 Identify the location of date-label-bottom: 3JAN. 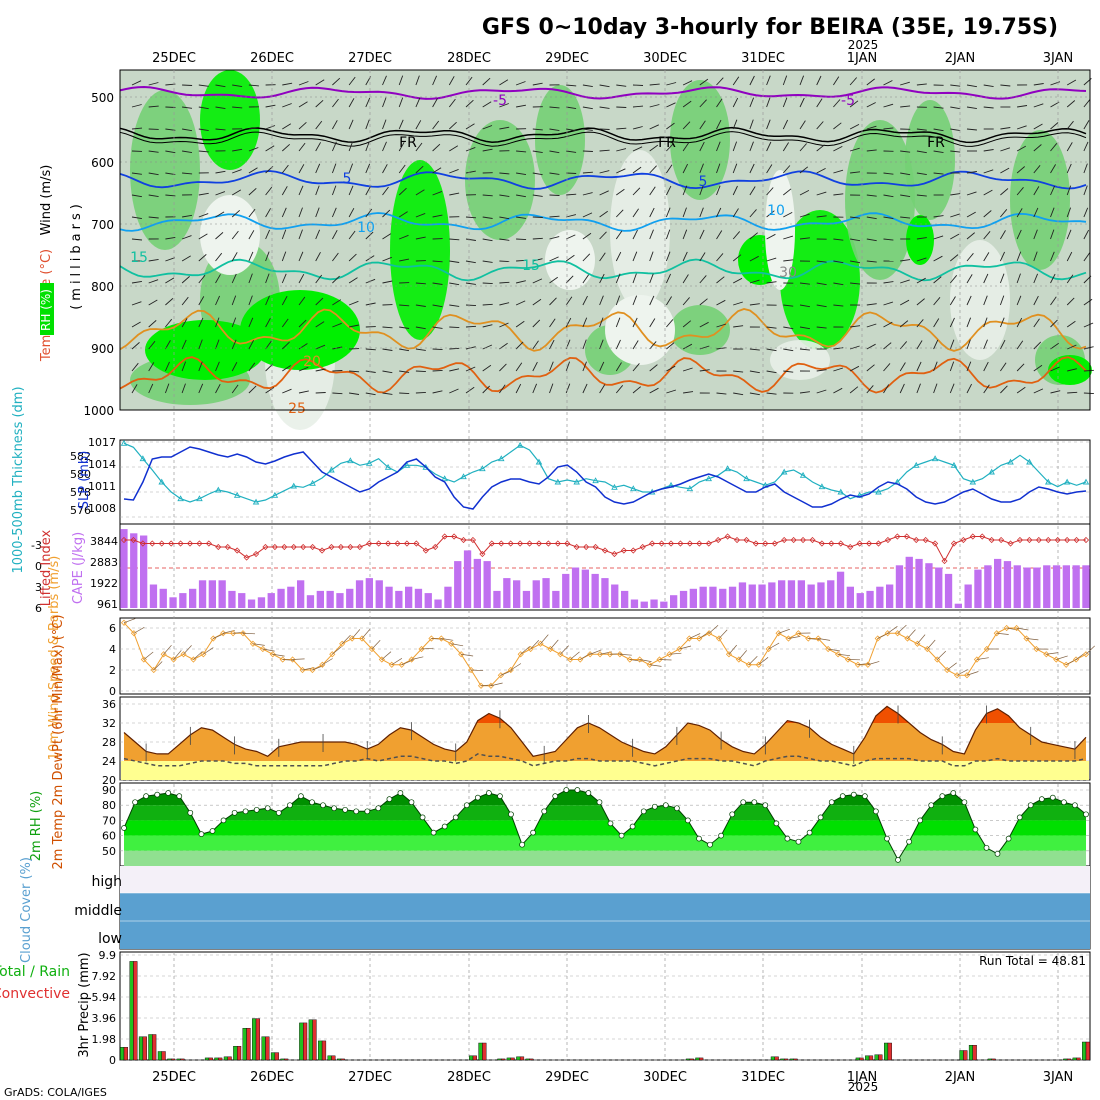
(1058, 1077).